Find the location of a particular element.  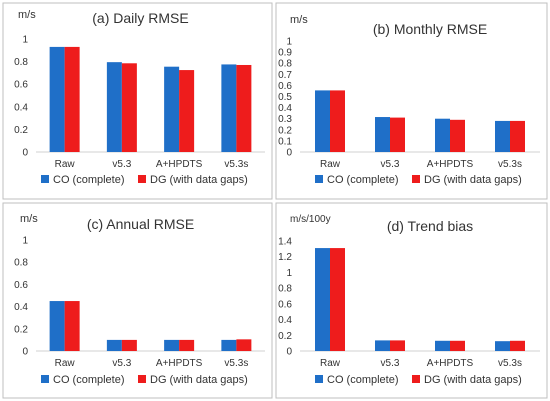

chart-title: (a) Daily RMSE is located at coordinates (140, 18).